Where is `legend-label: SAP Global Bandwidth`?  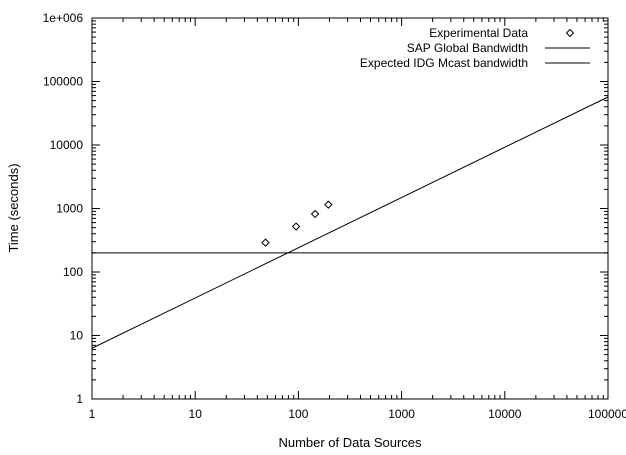 legend-label: SAP Global Bandwidth is located at coordinates (467, 48).